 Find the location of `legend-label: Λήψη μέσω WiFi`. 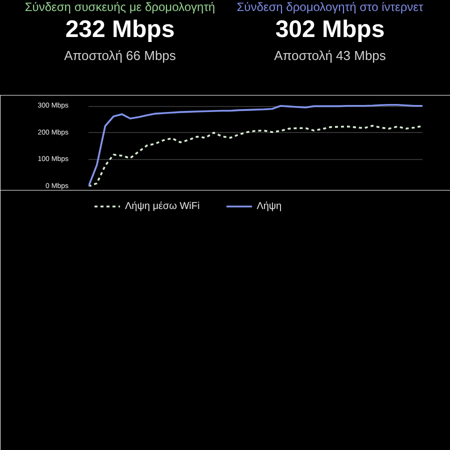

legend-label: Λήψη μέσω WiFi is located at coordinates (162, 206).